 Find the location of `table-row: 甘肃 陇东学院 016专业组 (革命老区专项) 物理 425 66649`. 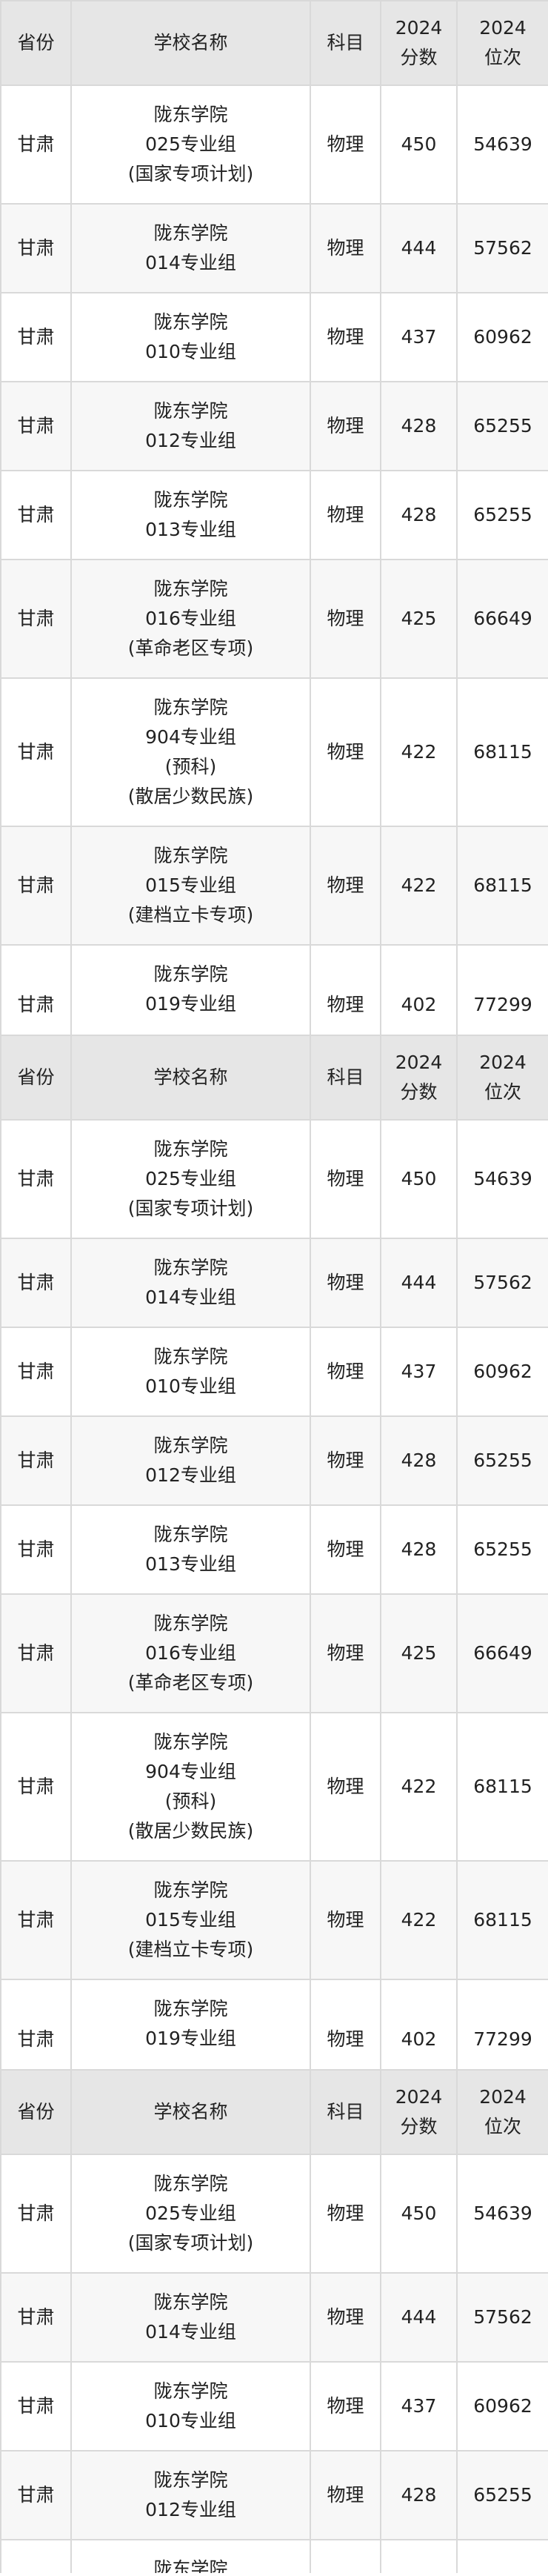

table-row: 甘肃 陇东学院 016专业组 (革命老区专项) 物理 425 66649 is located at coordinates (274, 619).